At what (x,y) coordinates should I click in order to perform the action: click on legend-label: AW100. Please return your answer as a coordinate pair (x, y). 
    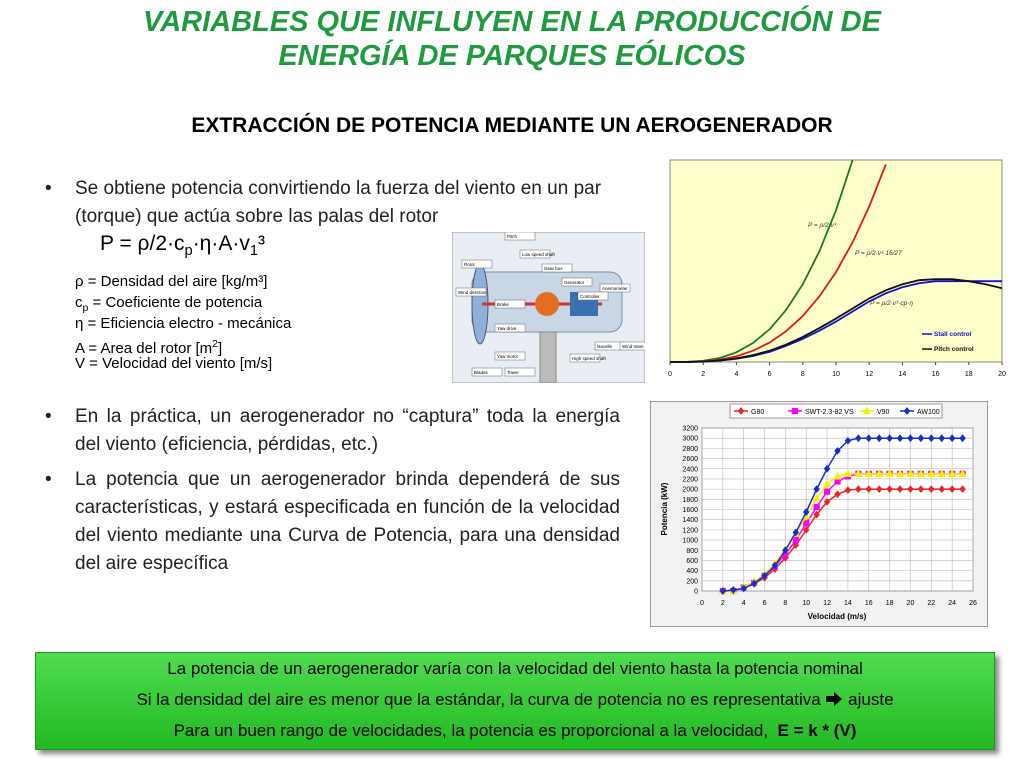
    Looking at the image, I should click on (928, 412).